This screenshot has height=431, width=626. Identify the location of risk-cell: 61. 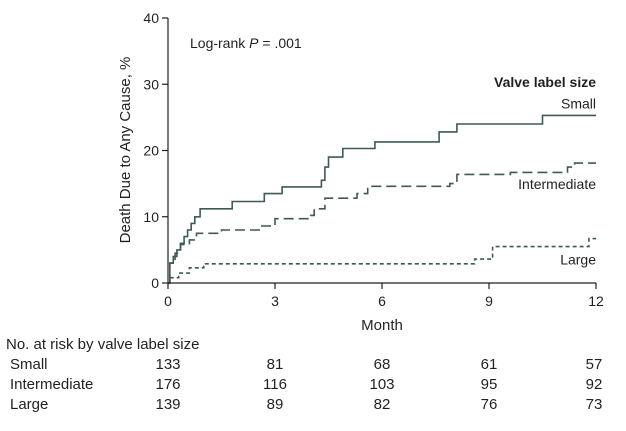
(489, 364).